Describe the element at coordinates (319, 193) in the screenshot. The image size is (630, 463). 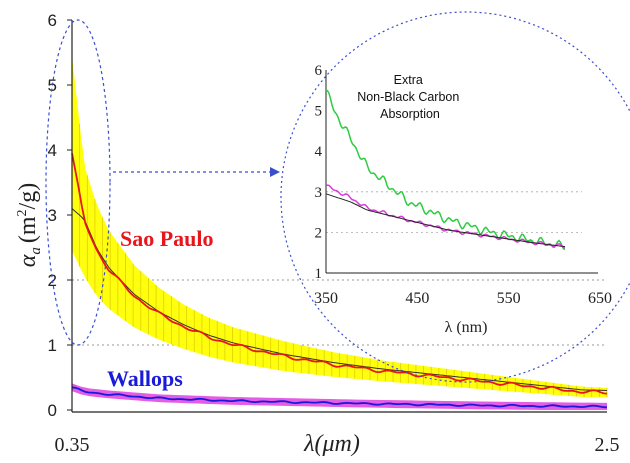
I see `inset-y-tick-label: 3` at that location.